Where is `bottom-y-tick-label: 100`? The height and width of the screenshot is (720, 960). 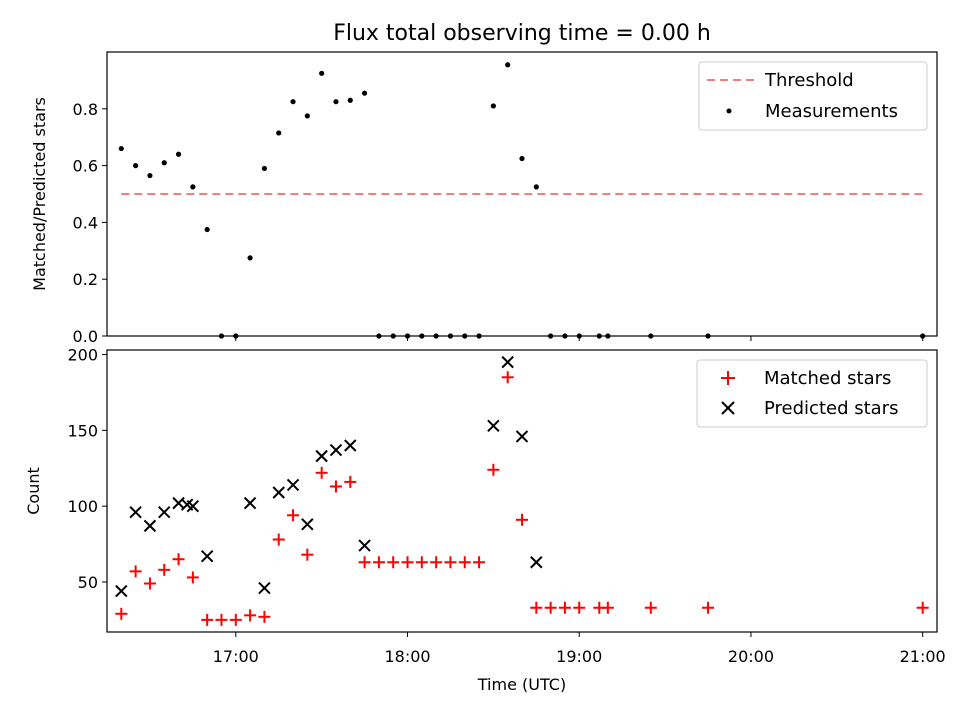 bottom-y-tick-label: 100 is located at coordinates (82, 506).